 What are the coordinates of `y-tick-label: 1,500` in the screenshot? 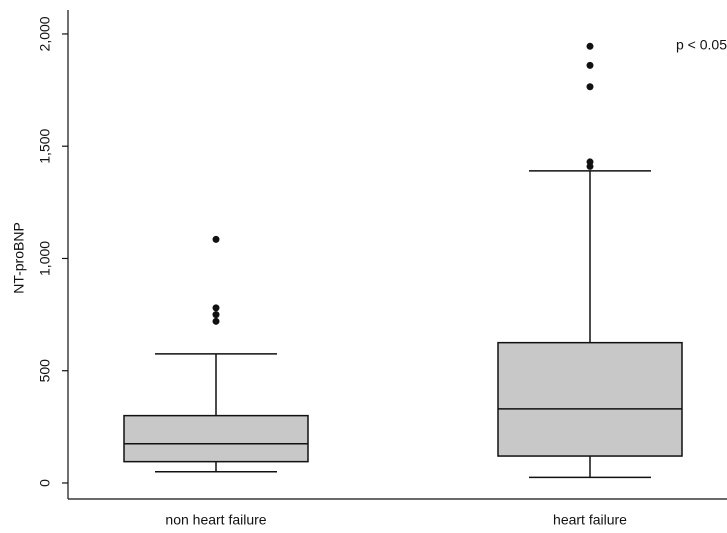 It's located at (45, 145).